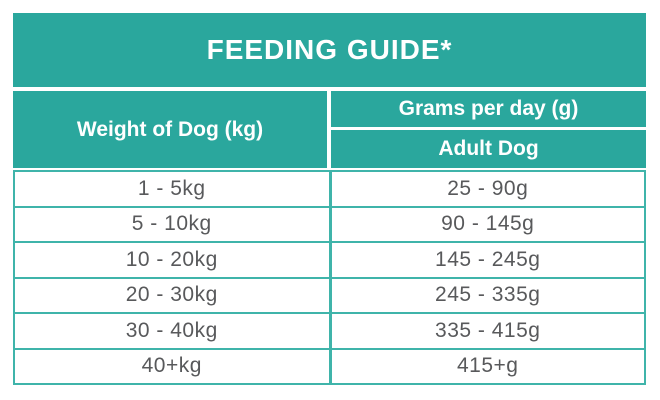 The image size is (660, 400). What do you see at coordinates (487, 224) in the screenshot?
I see `grams-cell: 90 - 145g` at bounding box center [487, 224].